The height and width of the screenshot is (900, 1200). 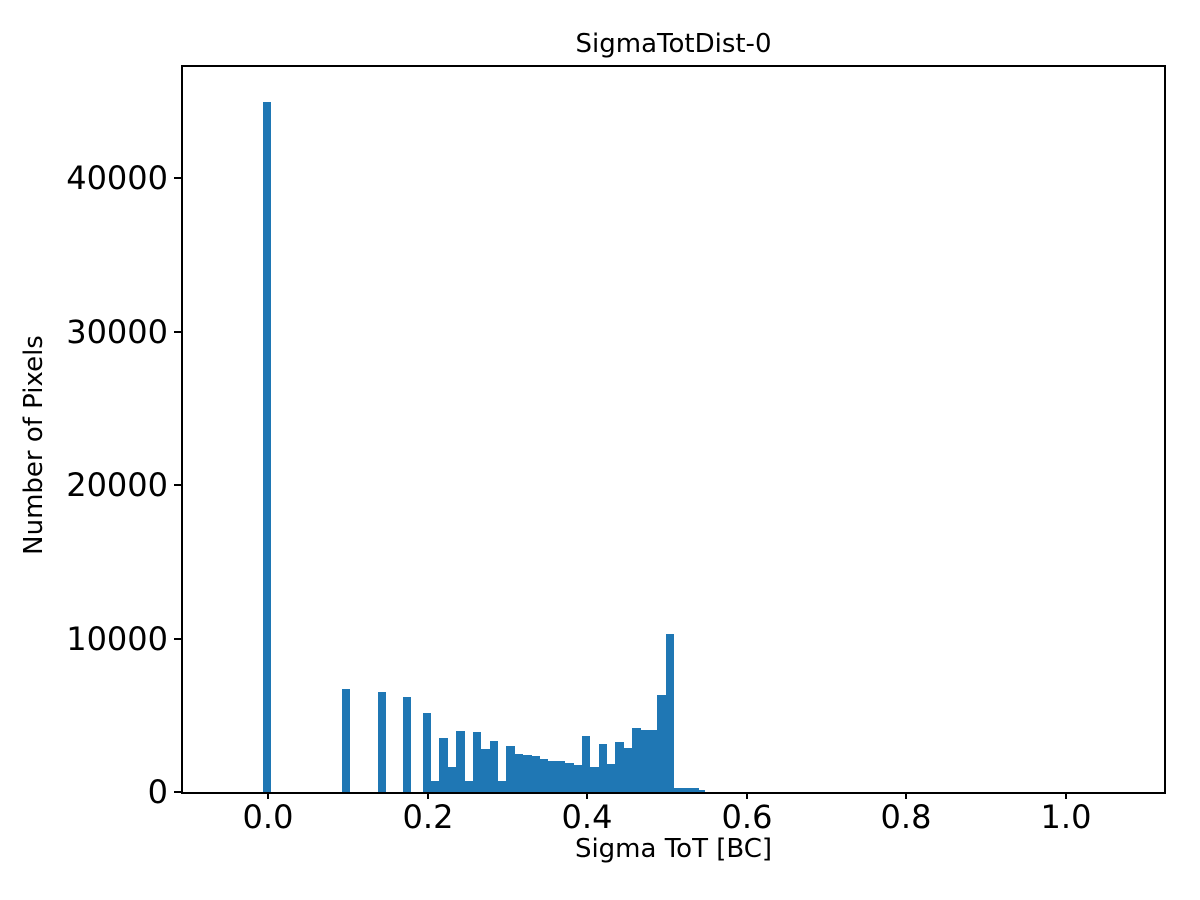 I want to click on x-tick-label: 0.6, so click(x=747, y=817).